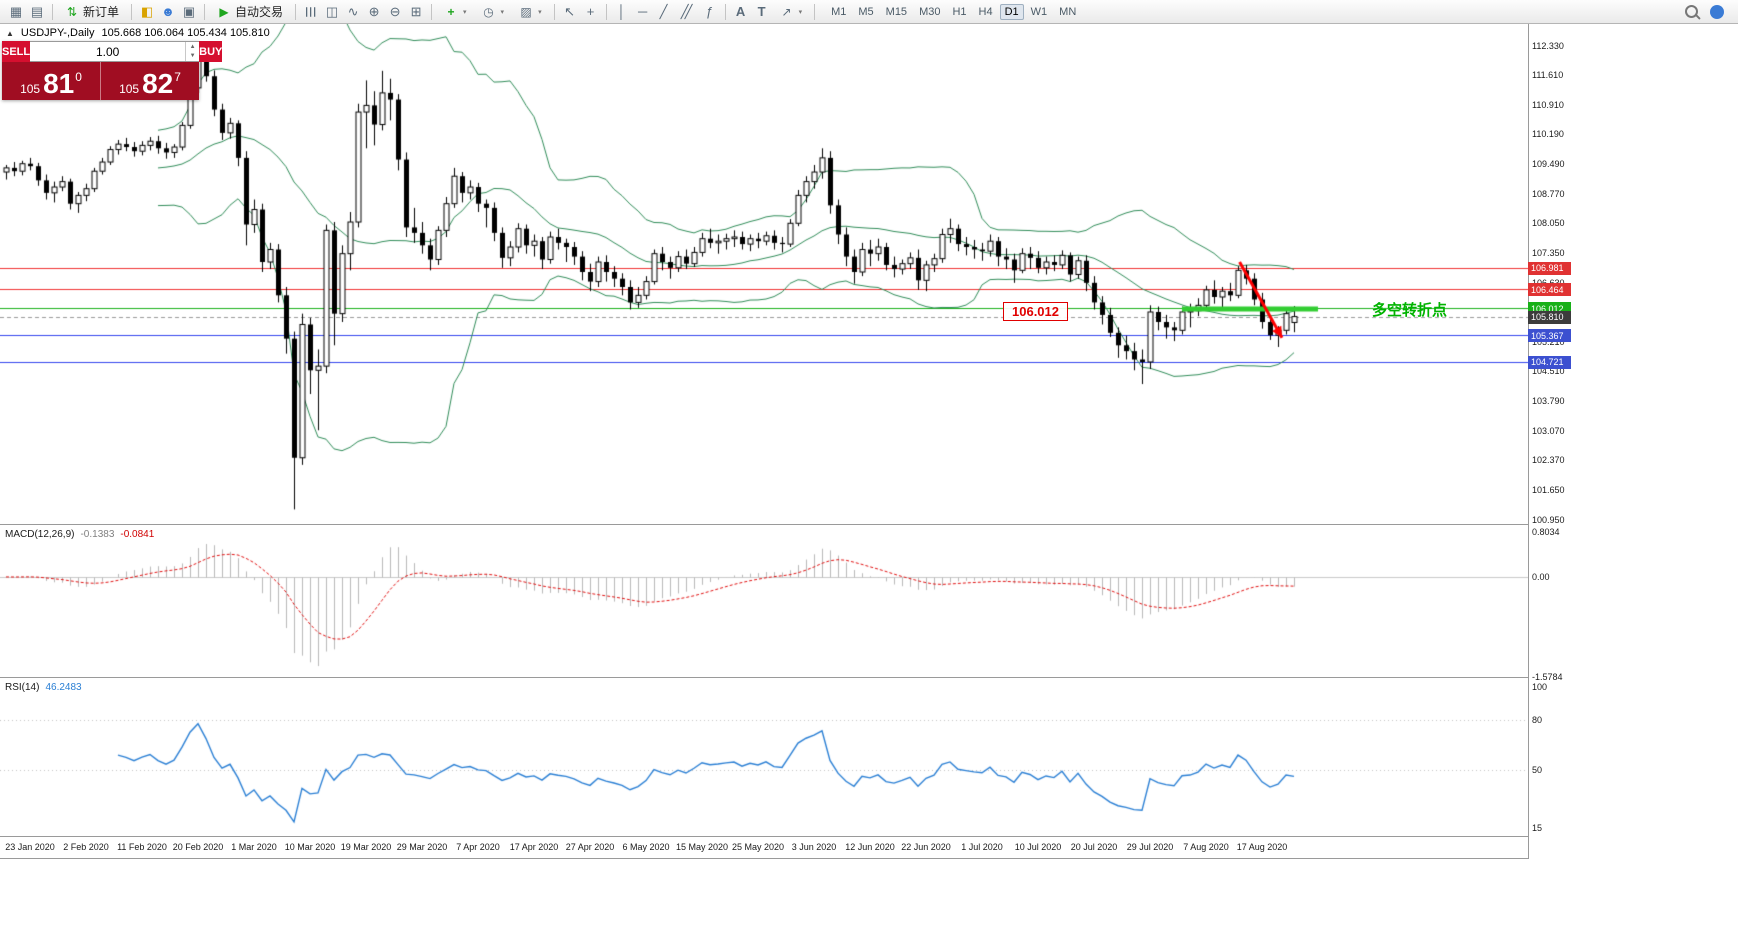  Describe the element at coordinates (142, 847) in the screenshot. I see `date-axis-label: 11 Feb 2020` at that location.